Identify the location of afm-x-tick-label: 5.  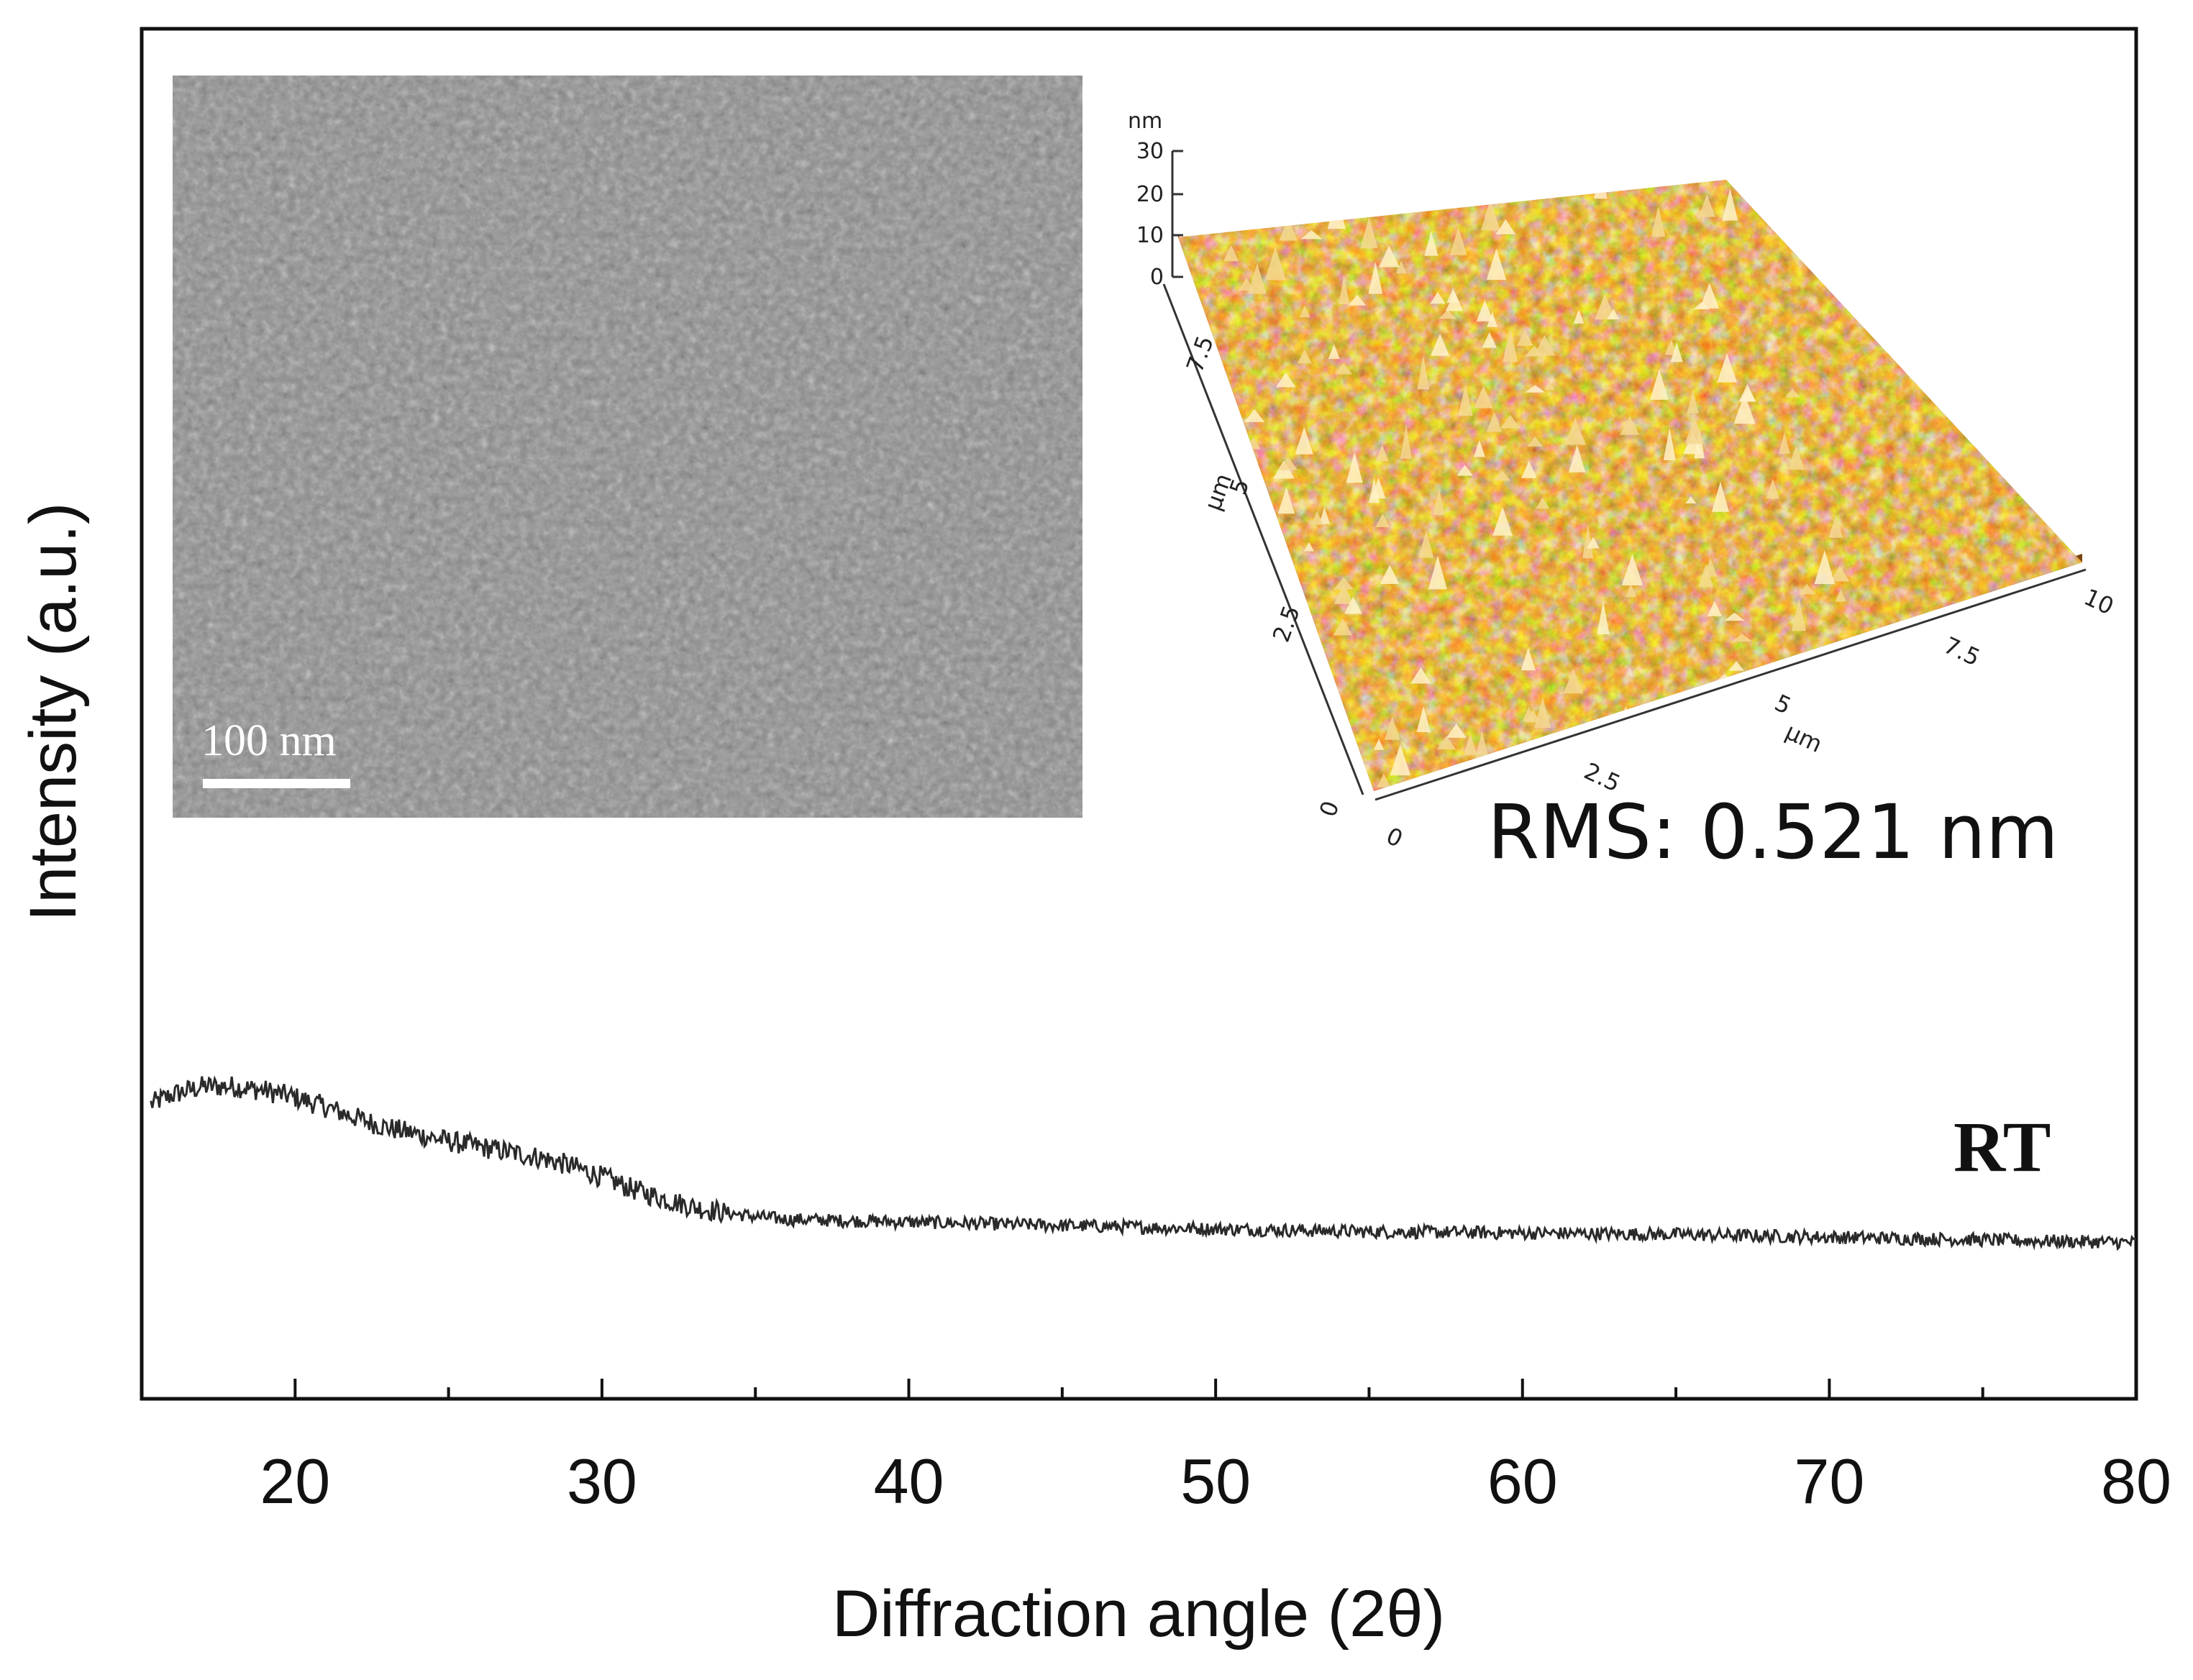
(1783, 704).